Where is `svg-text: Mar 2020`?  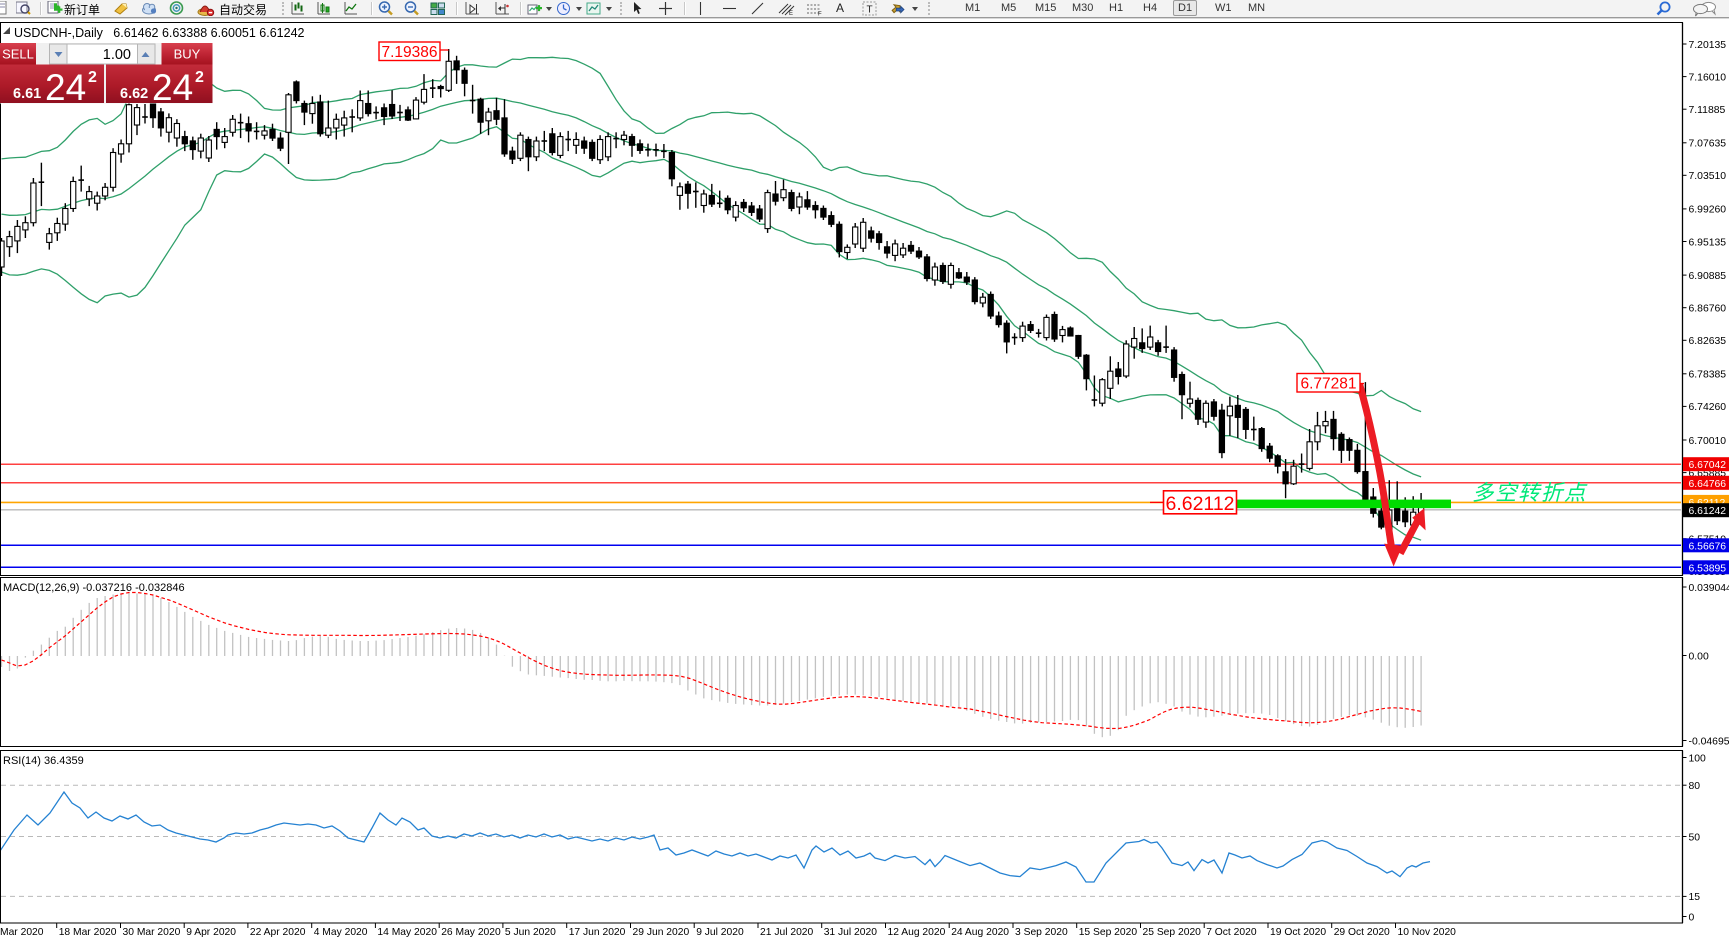 svg-text: Mar 2020 is located at coordinates (22, 932).